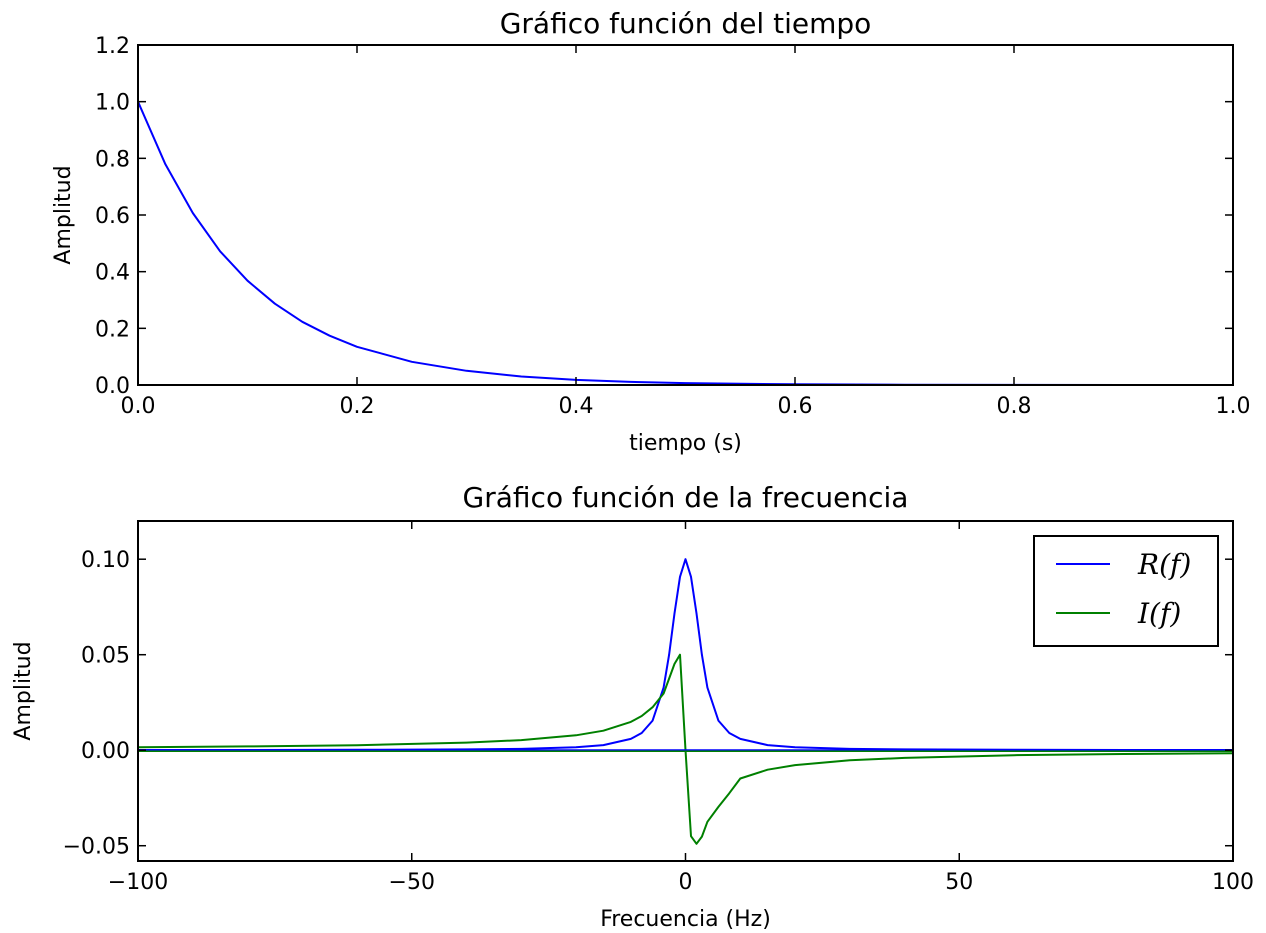  I want to click on y-tick-label: 0.10, so click(105, 560).